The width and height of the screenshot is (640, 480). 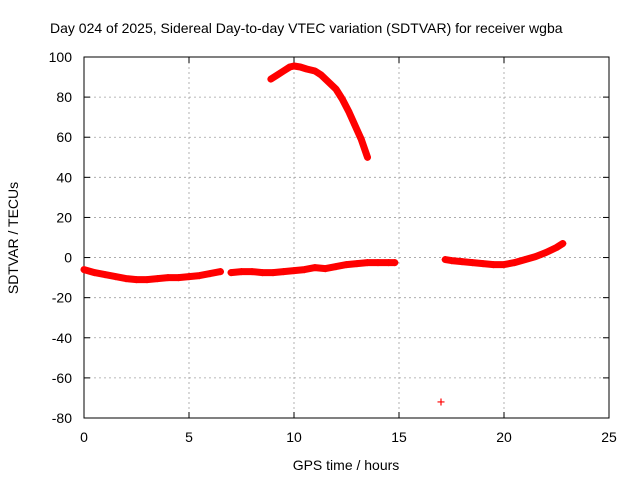 I want to click on y-tick-label: 0, so click(x=68, y=258).